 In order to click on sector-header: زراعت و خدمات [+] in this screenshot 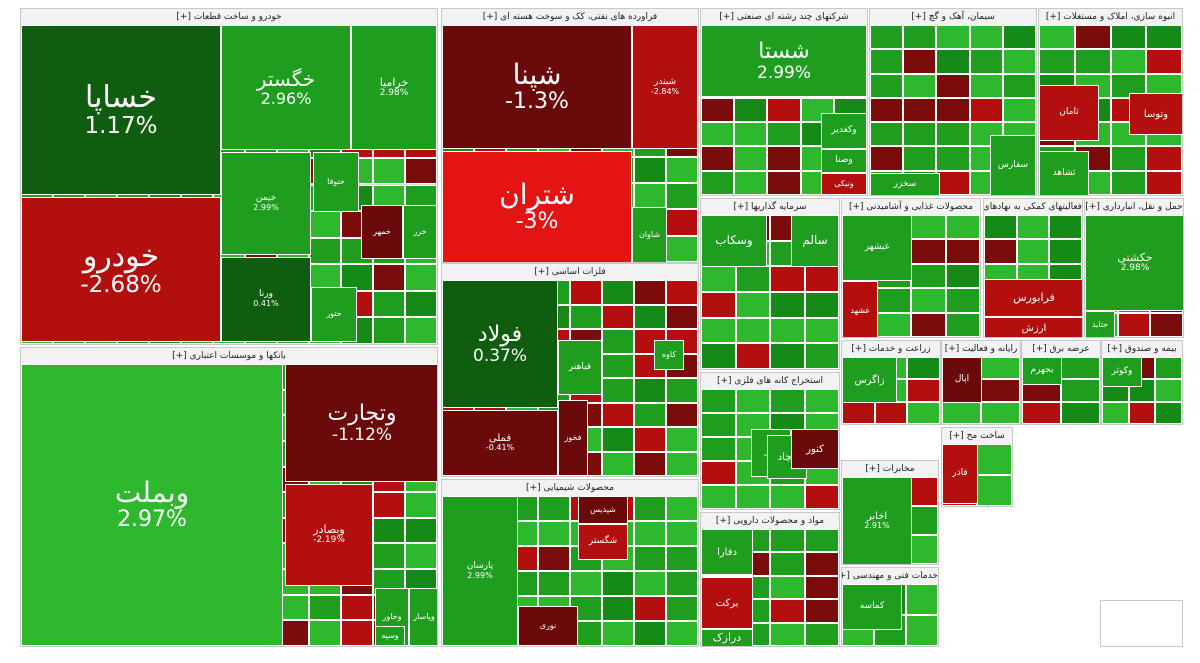, I will do `click(891, 349)`.